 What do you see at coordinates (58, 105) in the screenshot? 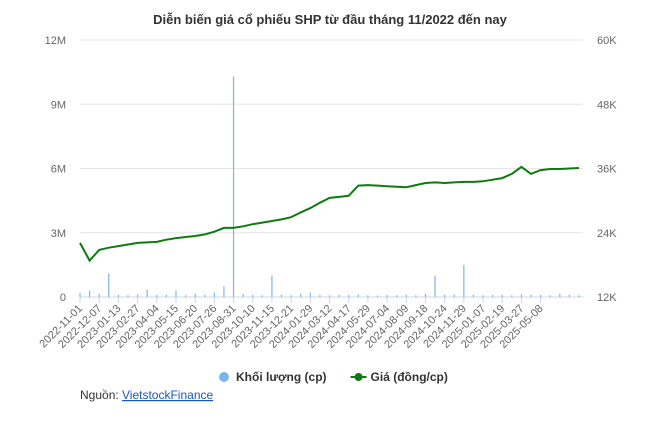
I see `y-tick-label: 9M` at bounding box center [58, 105].